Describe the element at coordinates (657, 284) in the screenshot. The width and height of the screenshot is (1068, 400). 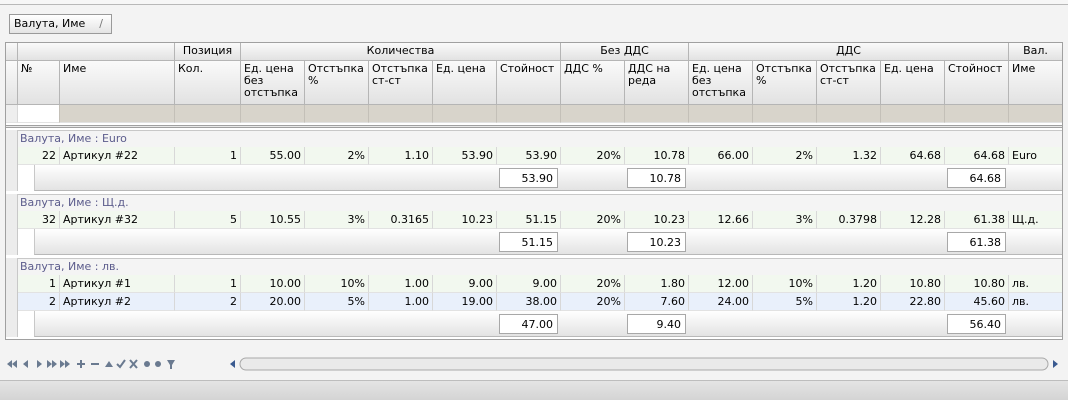
I see `cell: 1.80` at that location.